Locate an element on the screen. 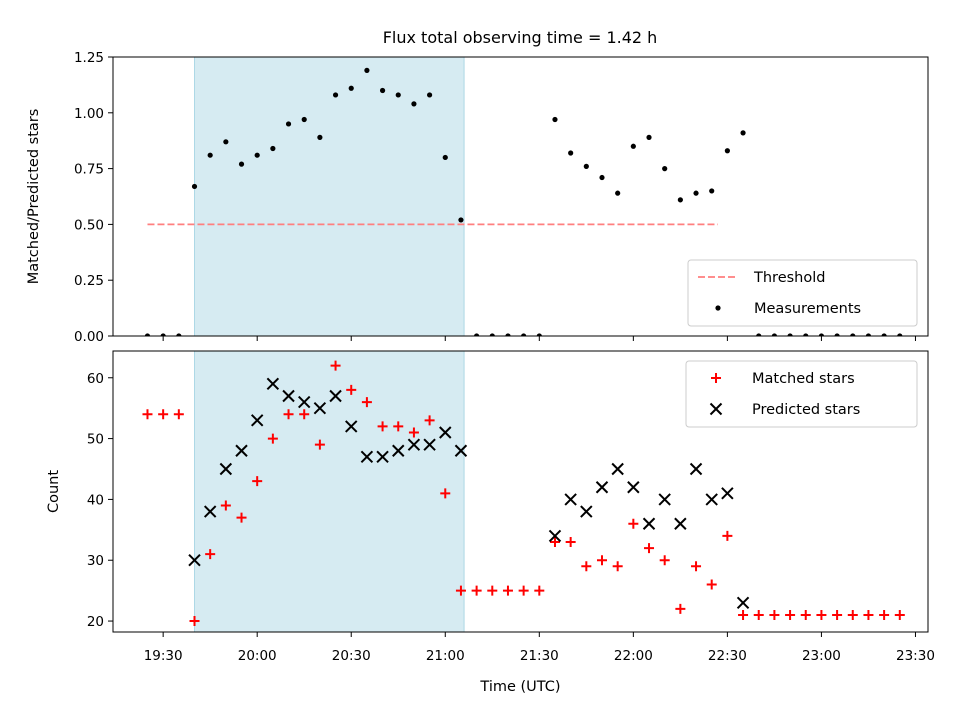  y-tick-label: 30 is located at coordinates (95, 561).